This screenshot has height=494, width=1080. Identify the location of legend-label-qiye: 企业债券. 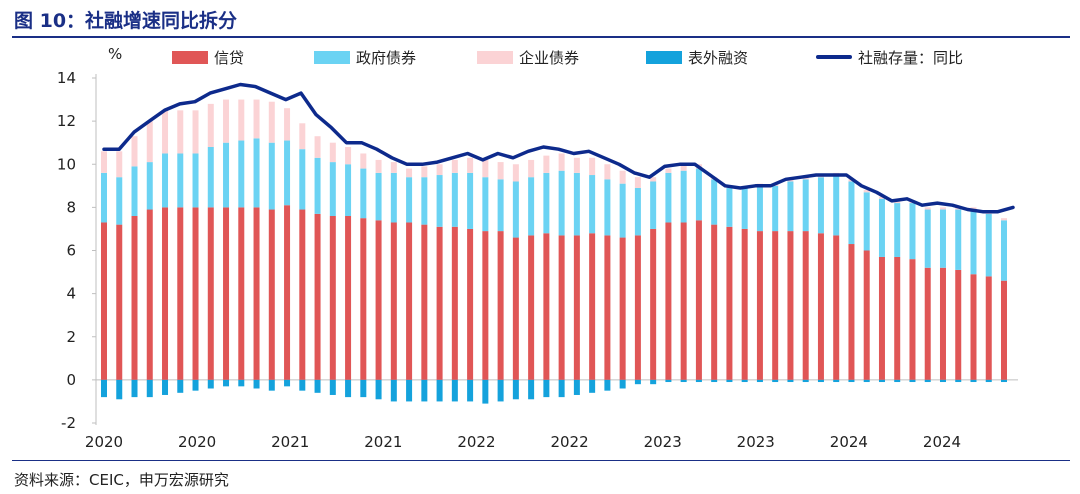
(549, 57).